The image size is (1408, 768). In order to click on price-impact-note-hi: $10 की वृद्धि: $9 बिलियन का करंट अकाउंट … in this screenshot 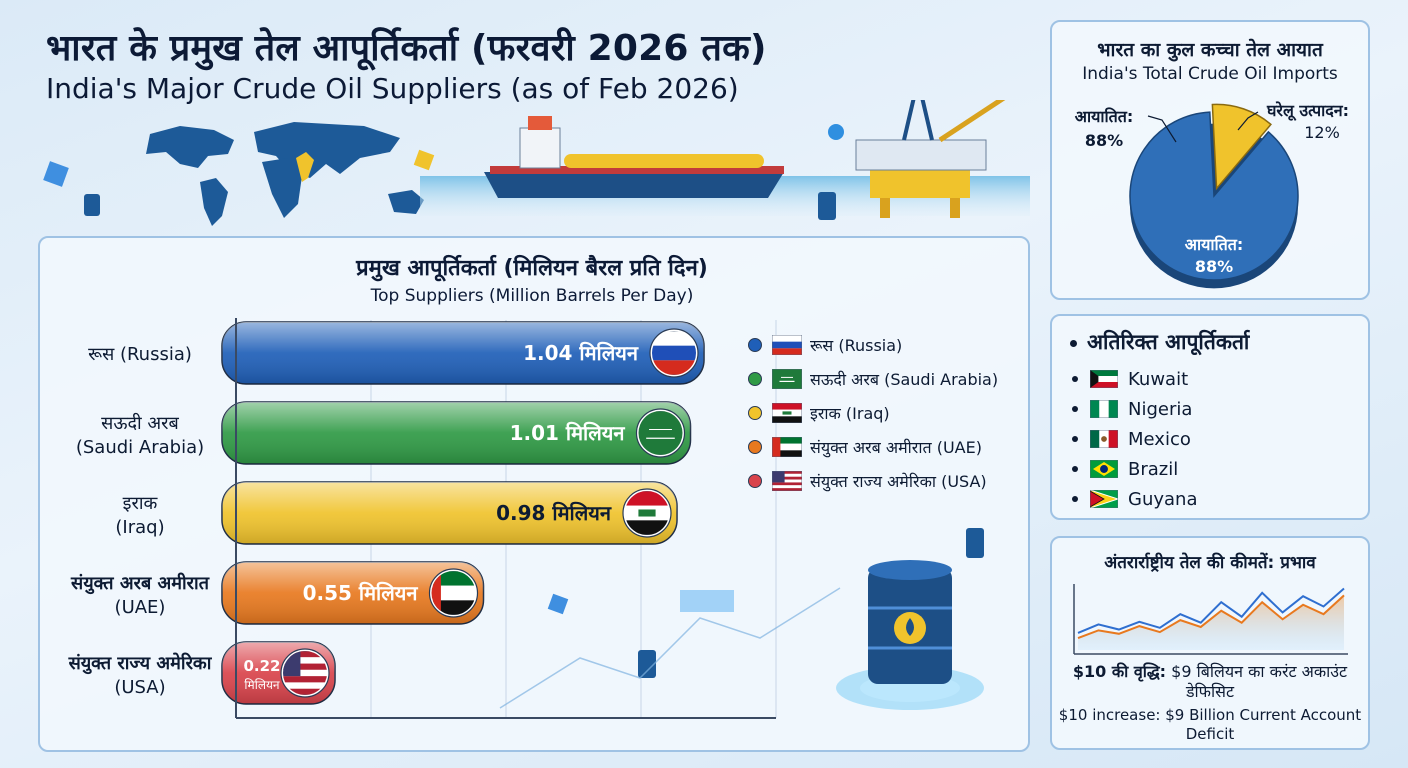, I will do `click(1210, 681)`.